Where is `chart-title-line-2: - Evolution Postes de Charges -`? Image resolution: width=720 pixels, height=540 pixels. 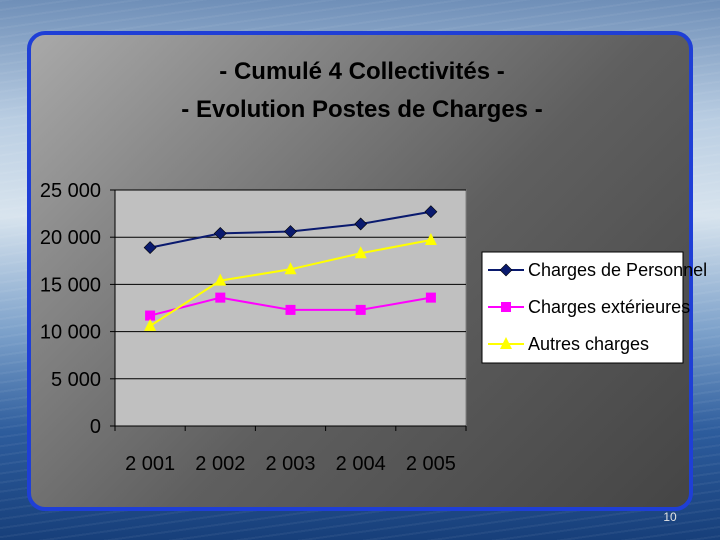 chart-title-line-2: - Evolution Postes de Charges - is located at coordinates (361, 109).